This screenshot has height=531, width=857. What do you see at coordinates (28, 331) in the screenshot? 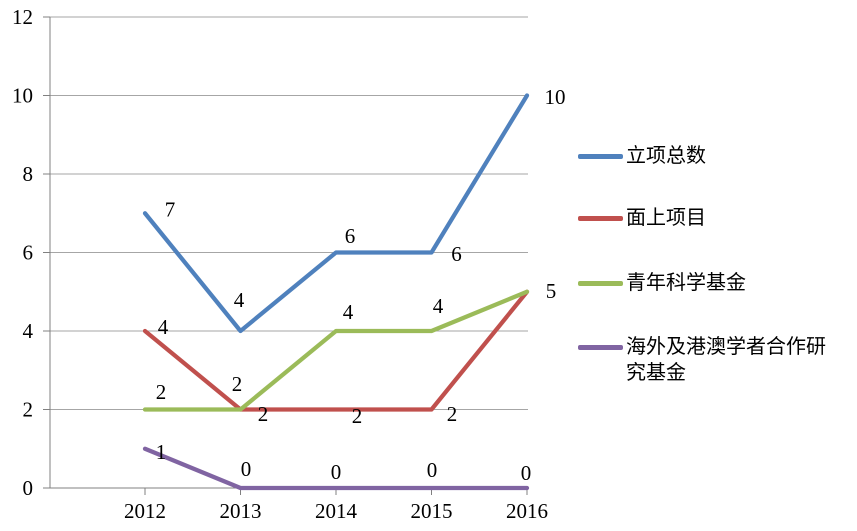
I see `y-tick-label: 4` at bounding box center [28, 331].